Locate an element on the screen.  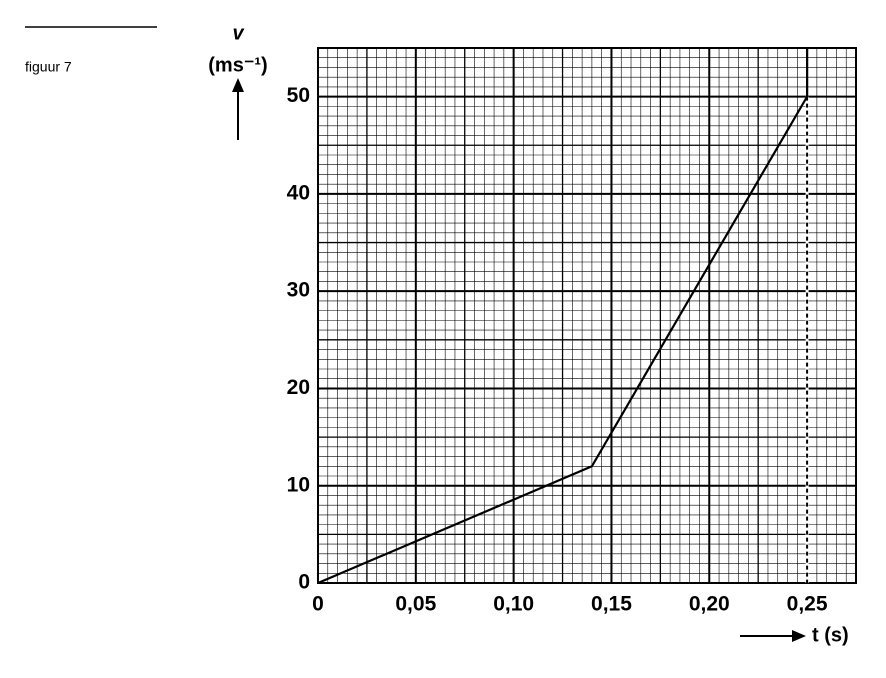
x-tick-label: 0,20 is located at coordinates (709, 604).